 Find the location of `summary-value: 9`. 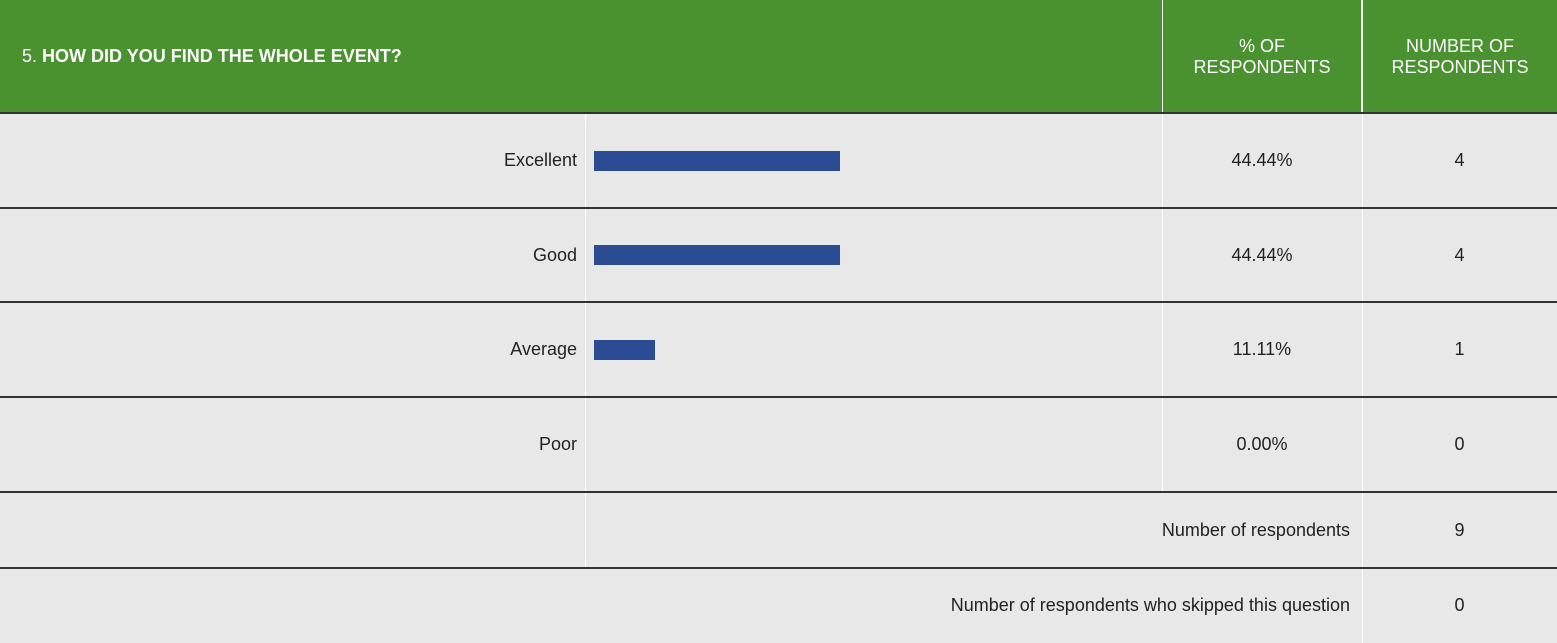

summary-value: 9 is located at coordinates (1459, 529).